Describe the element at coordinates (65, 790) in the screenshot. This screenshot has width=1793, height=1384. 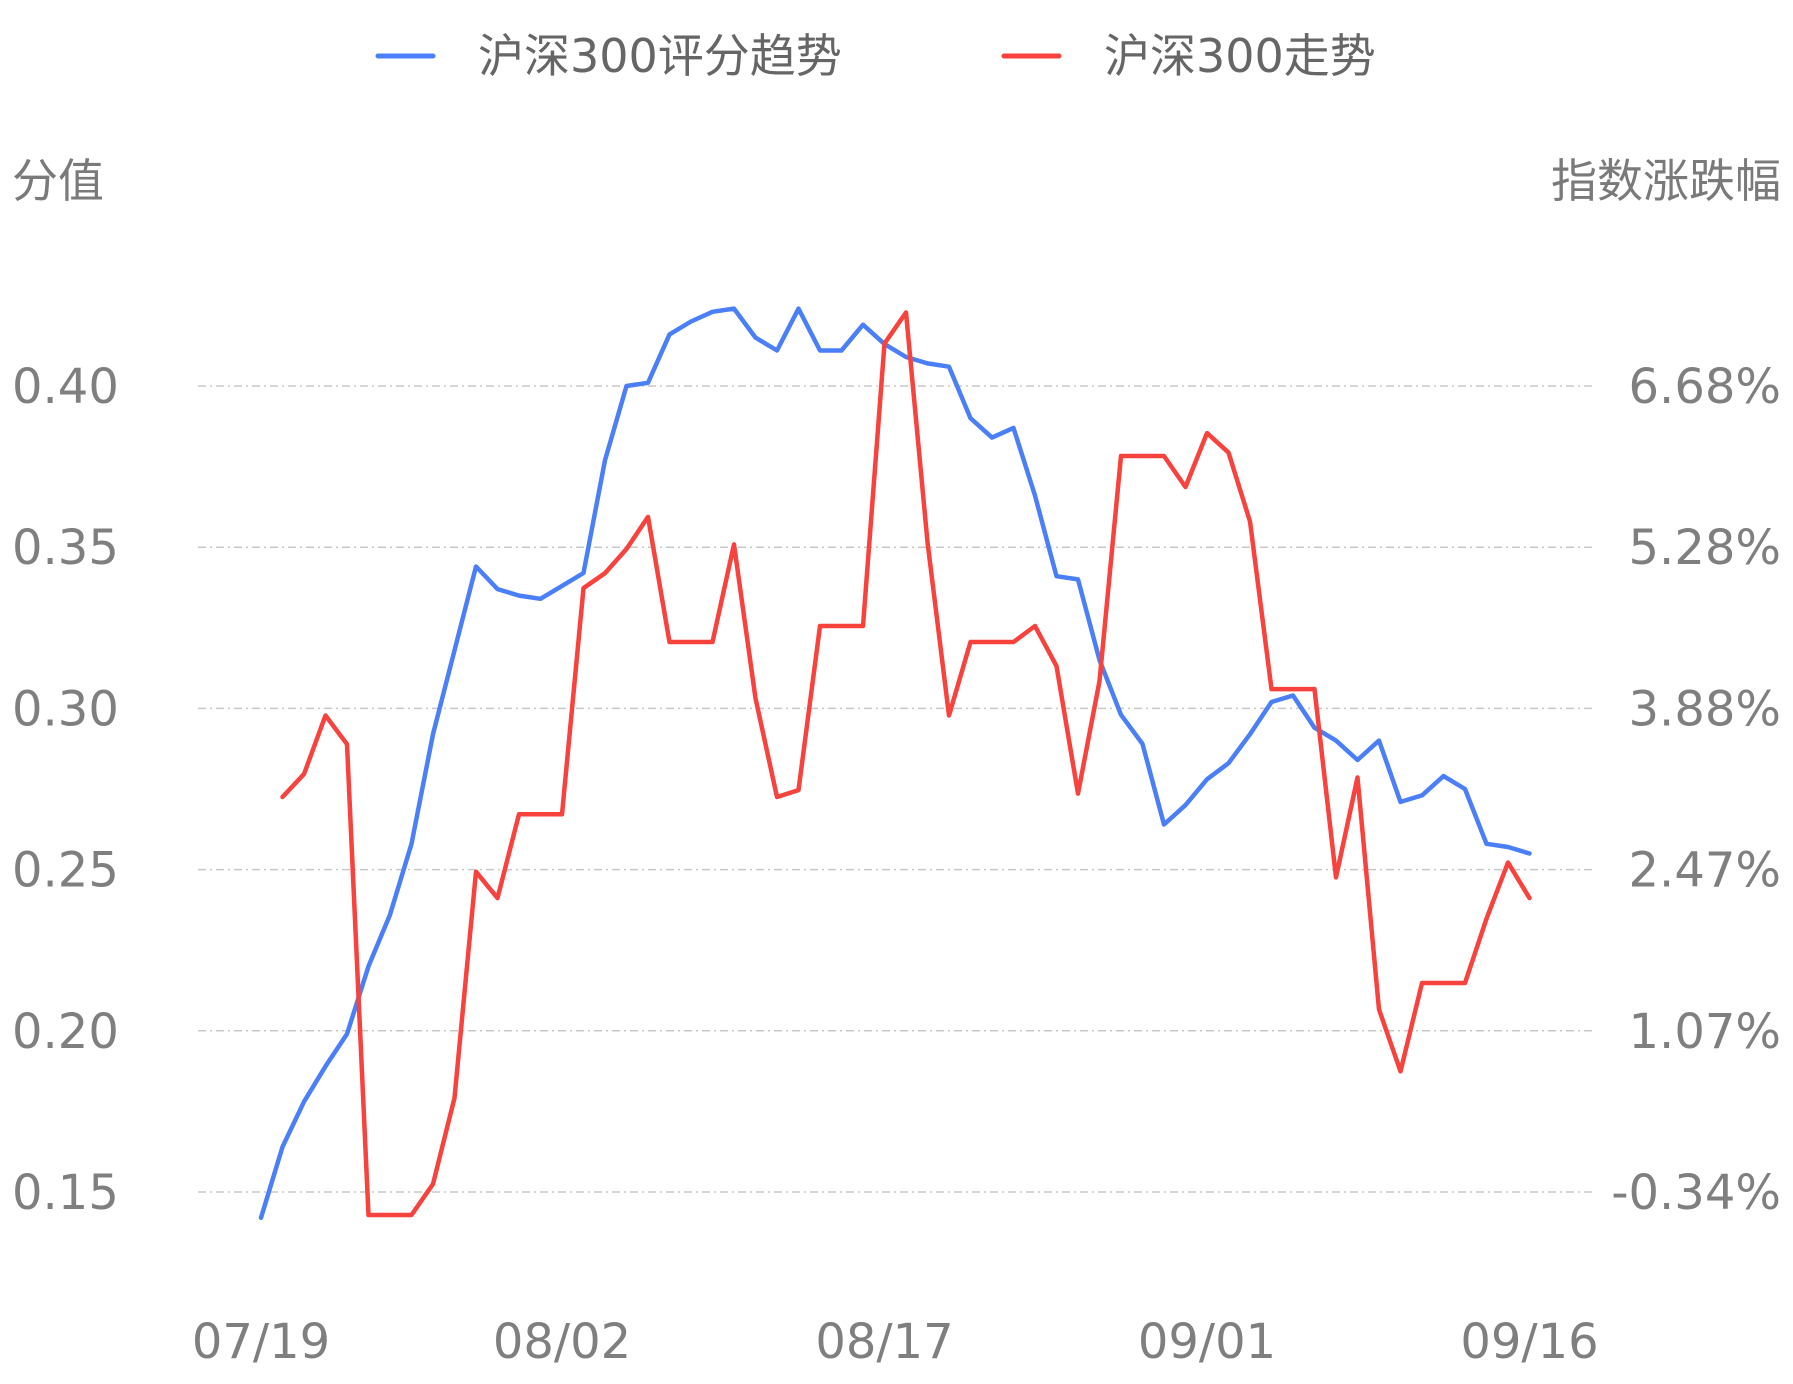
I see `left-axis-ticks: 0.40 0.35 0.30 0.25 0.20 0.15` at that location.